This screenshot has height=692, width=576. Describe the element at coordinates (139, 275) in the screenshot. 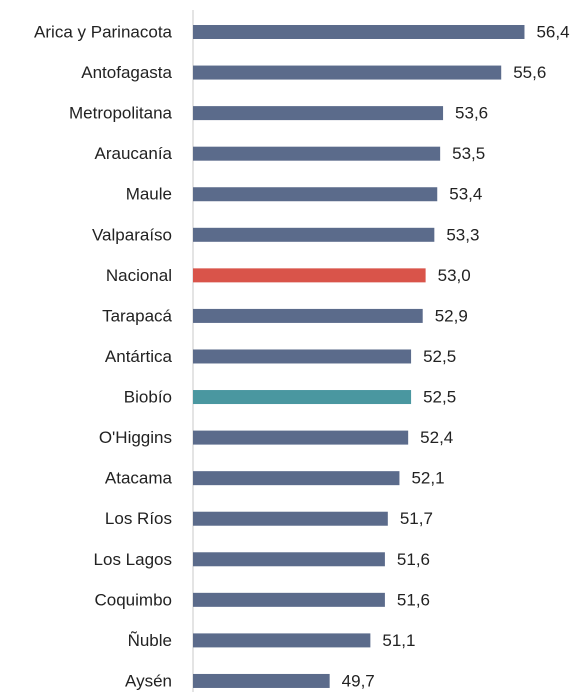

I see `category-label: Nacional` at that location.